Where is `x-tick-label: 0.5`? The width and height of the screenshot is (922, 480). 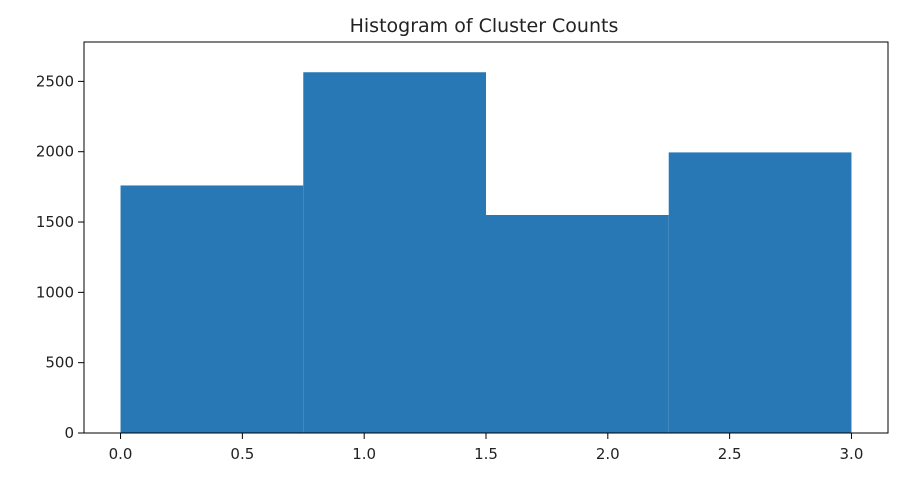 x-tick-label: 0.5 is located at coordinates (242, 454).